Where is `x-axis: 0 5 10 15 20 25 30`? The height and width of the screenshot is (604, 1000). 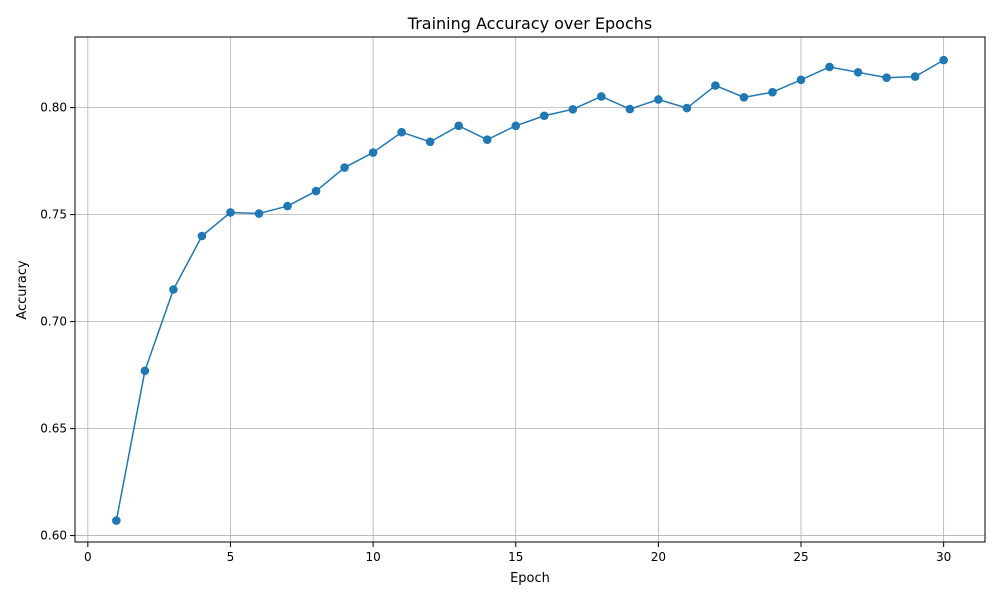
x-axis: 0 5 10 15 20 25 30 is located at coordinates (517, 553).